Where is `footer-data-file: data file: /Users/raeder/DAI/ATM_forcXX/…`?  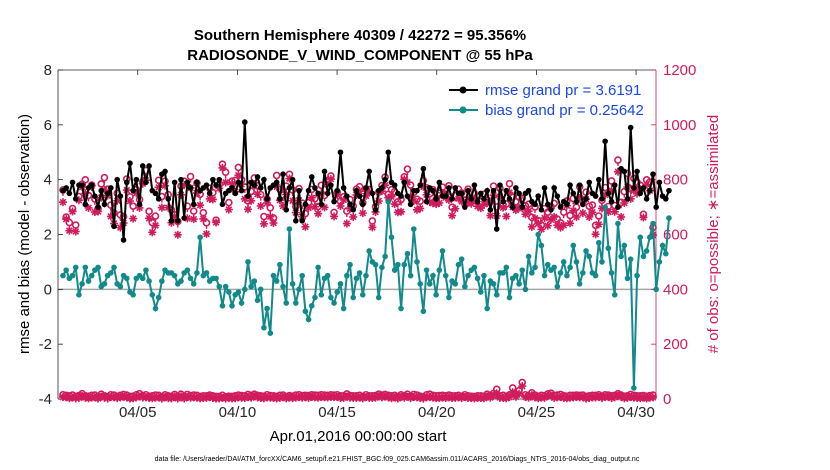 footer-data-file: data file: /Users/raeder/DAI/ATM_forcXX/… is located at coordinates (397, 459).